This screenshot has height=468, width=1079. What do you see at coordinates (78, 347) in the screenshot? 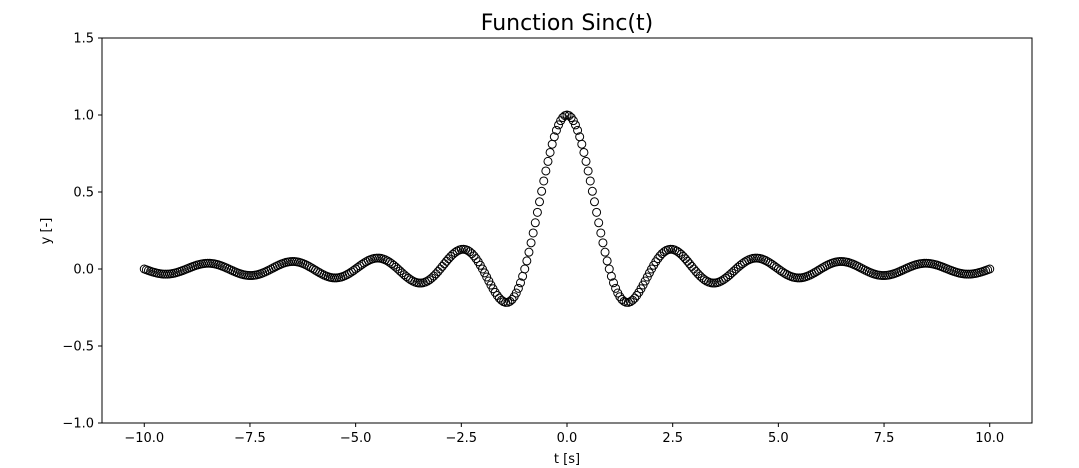
I see `y-tick-label: −0.5` at bounding box center [78, 347].